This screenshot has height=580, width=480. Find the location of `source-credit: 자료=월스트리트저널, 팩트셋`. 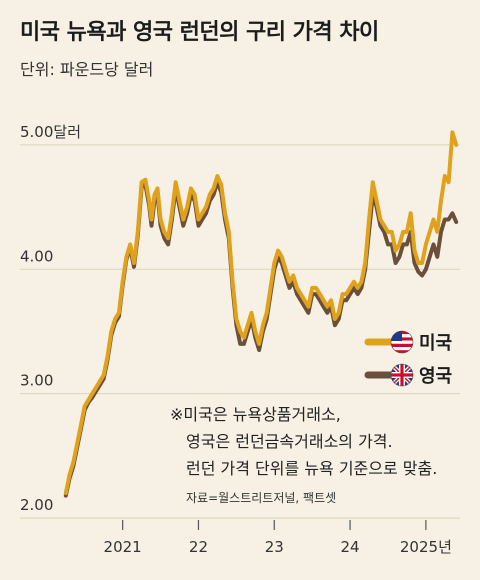

source-credit: 자료=월스트리트저널, 팩트셋 is located at coordinates (261, 498).